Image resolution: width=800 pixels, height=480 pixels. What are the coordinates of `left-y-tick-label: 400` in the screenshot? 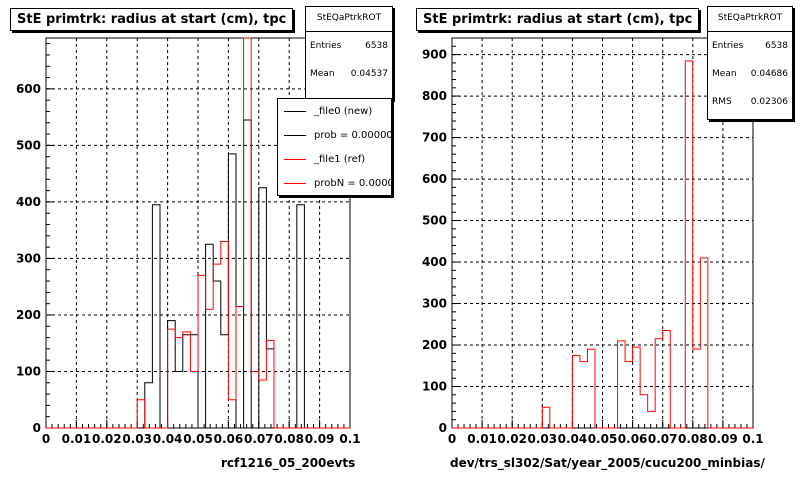 It's located at (28, 202).